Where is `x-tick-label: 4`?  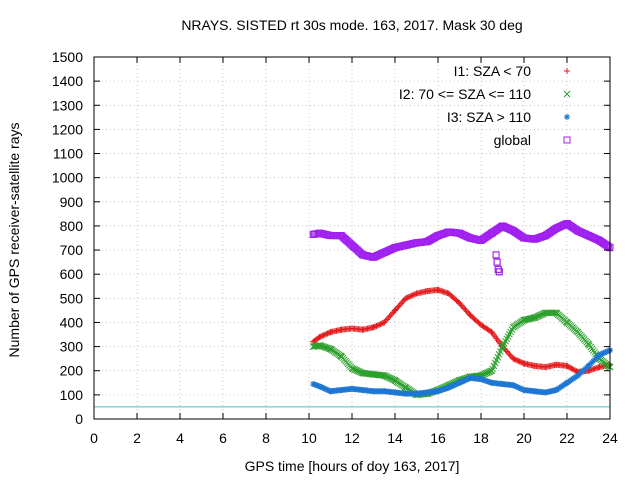 x-tick-label: 4 is located at coordinates (180, 438).